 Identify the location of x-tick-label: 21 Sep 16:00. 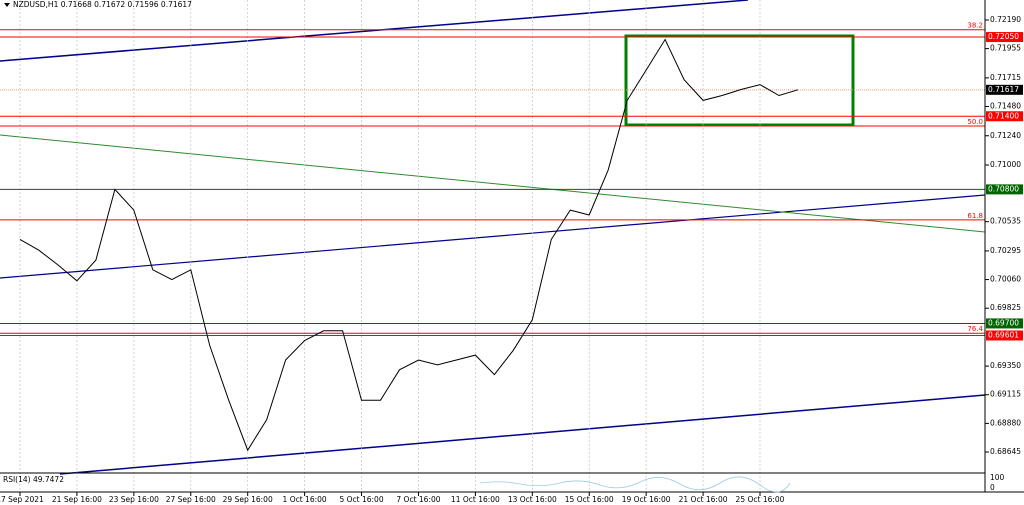
(77, 499).